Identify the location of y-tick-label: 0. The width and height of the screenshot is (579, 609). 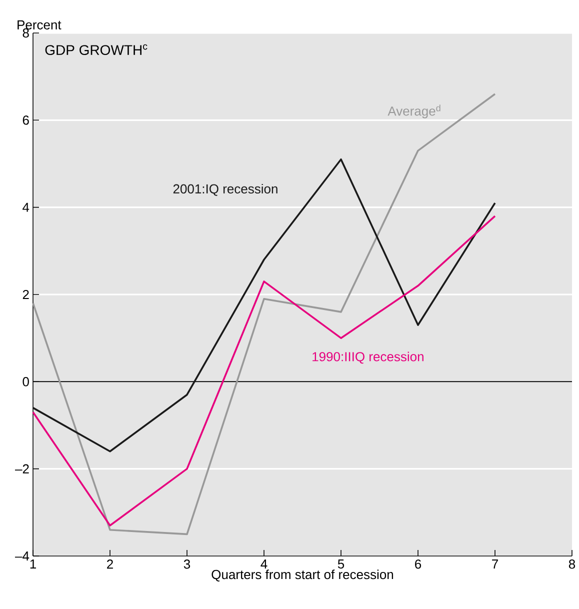
(25, 381).